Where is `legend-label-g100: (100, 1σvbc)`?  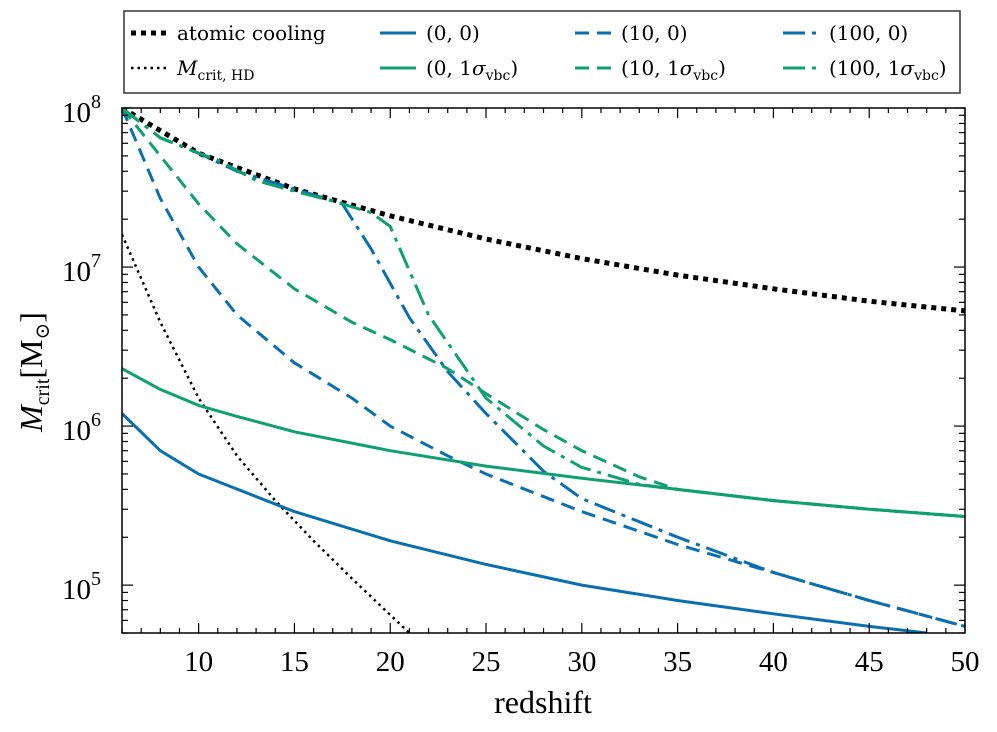 legend-label-g100: (100, 1σvbc) is located at coordinates (888, 70).